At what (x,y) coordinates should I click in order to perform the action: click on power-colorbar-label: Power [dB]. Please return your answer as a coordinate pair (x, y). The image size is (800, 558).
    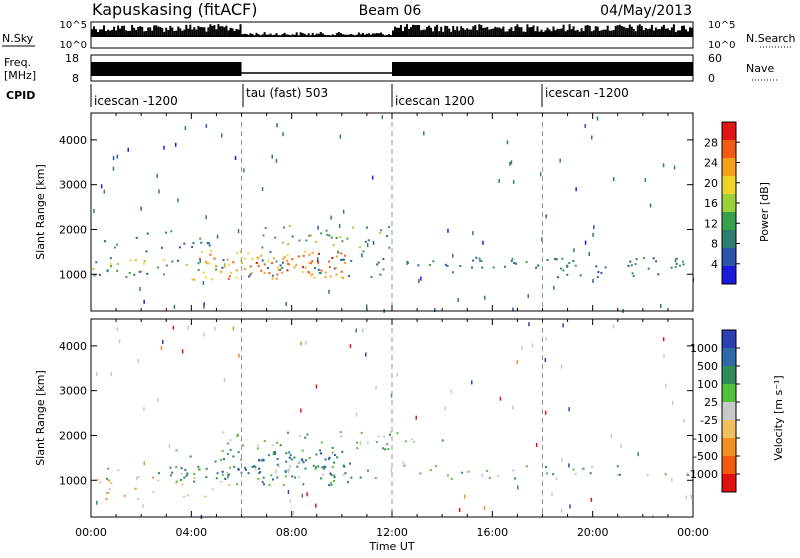
    Looking at the image, I should click on (764, 212).